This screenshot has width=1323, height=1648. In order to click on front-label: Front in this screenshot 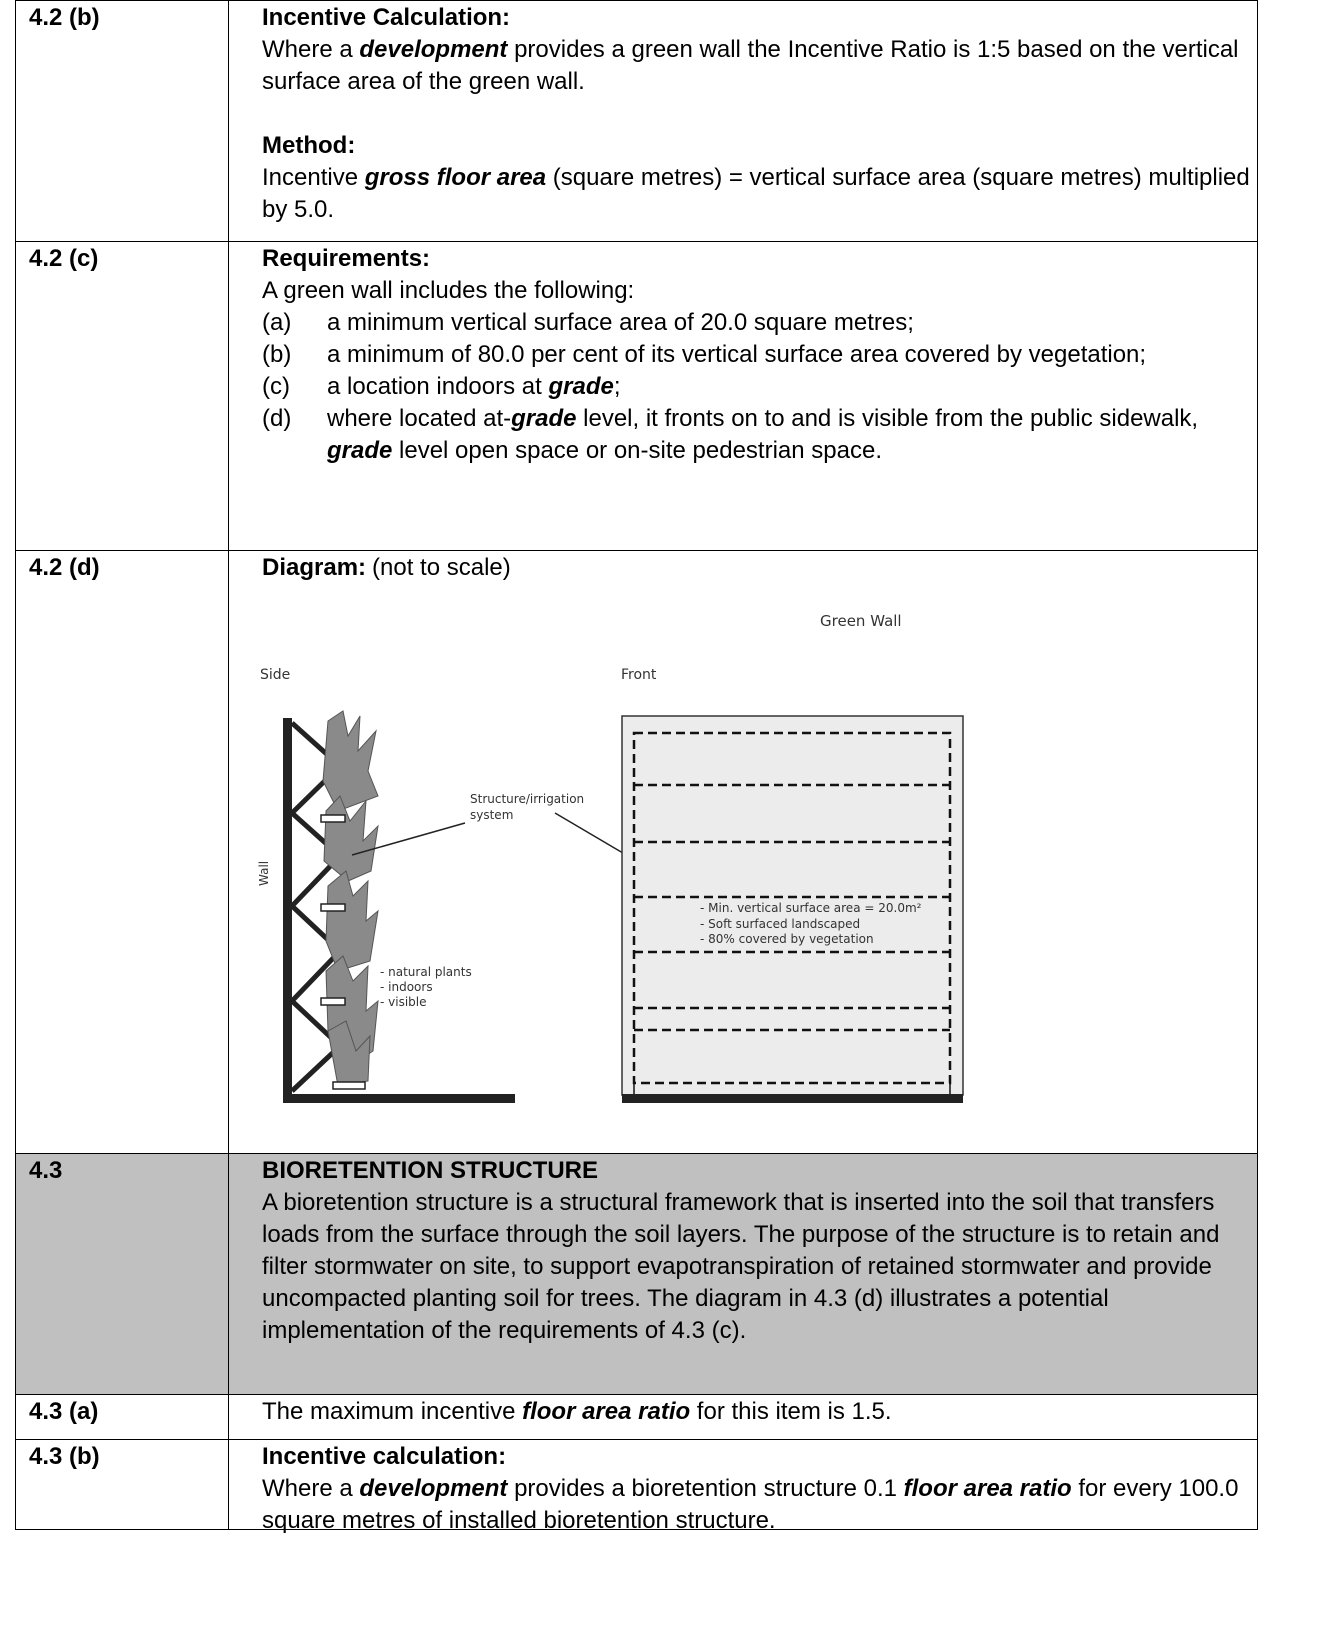, I will do `click(639, 675)`.